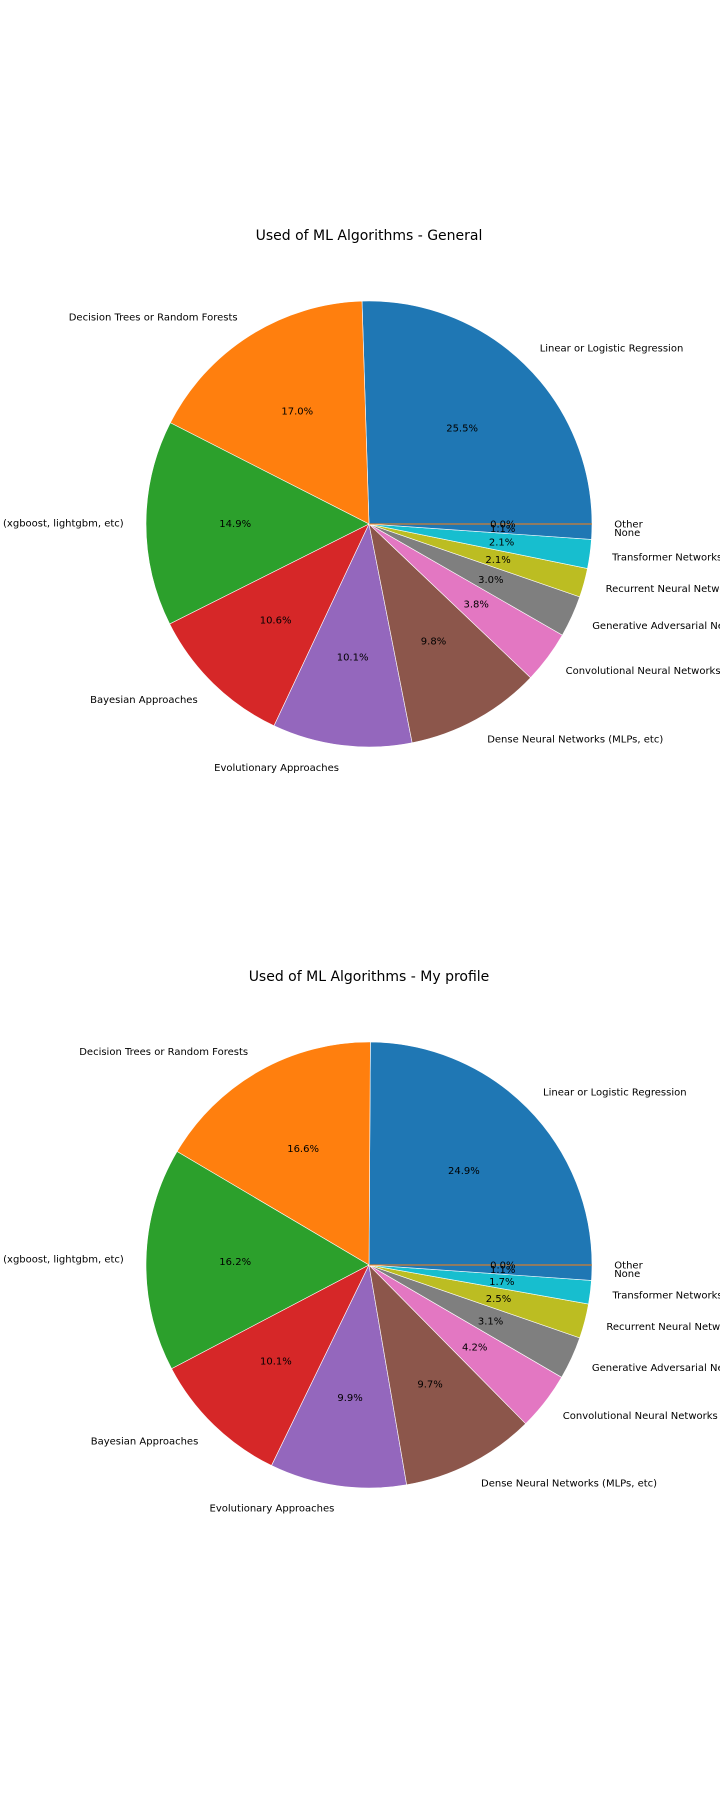 Image resolution: width=720 pixels, height=1800 pixels. Describe the element at coordinates (235, 524) in the screenshot. I see `pct-label-gradient-boosting-machines: 14.9%` at that location.